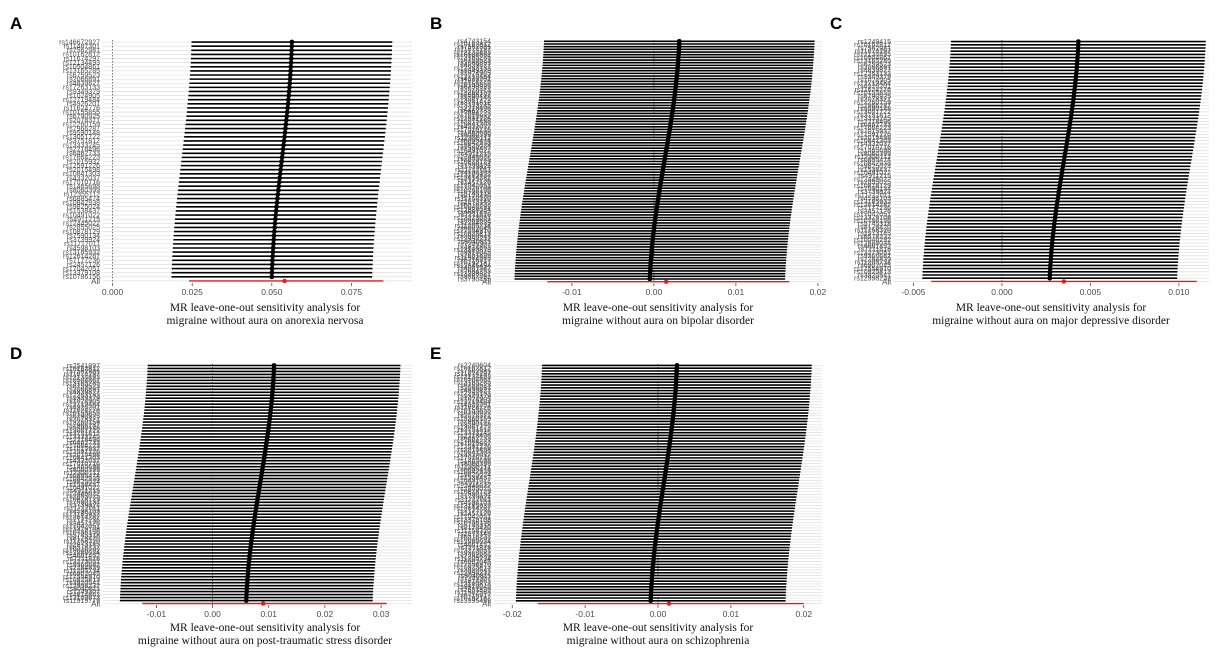 The width and height of the screenshot is (1219, 649). What do you see at coordinates (874, 67) in the screenshot?
I see `snp-label: rs2066891` at bounding box center [874, 67].